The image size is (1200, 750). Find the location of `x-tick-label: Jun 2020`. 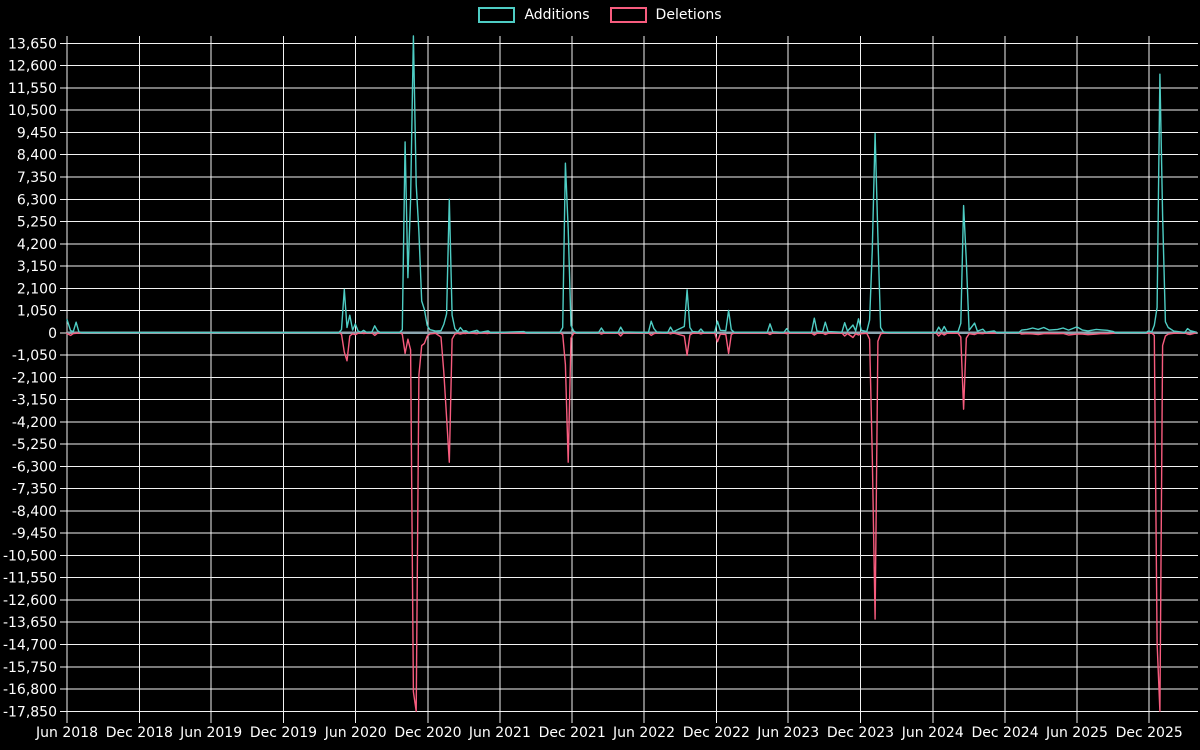

x-tick-label: Jun 2020 is located at coordinates (355, 733).